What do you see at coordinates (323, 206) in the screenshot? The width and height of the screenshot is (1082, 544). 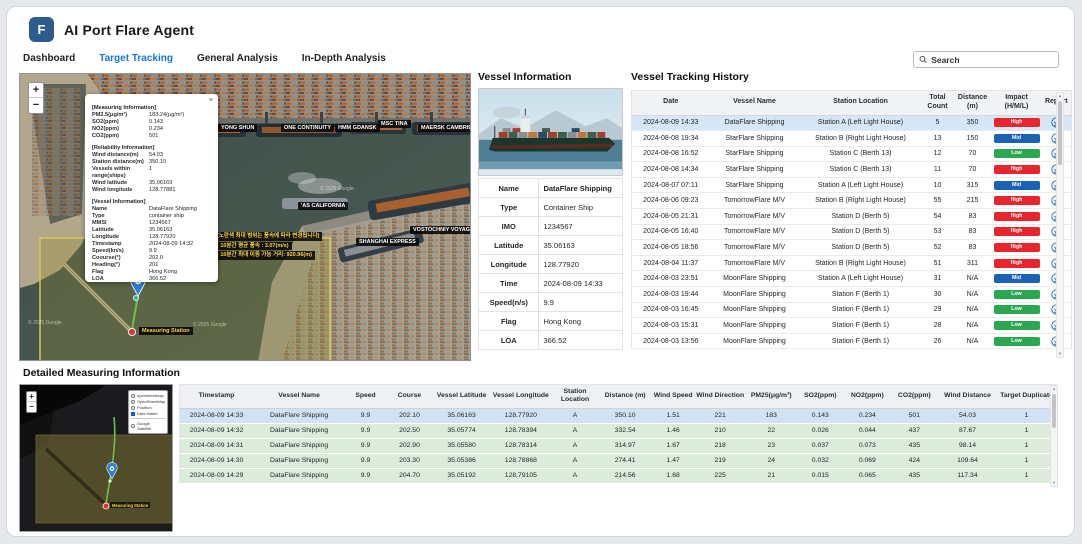 I see `ship-label: 'AS CALIFORNIA` at bounding box center [323, 206].